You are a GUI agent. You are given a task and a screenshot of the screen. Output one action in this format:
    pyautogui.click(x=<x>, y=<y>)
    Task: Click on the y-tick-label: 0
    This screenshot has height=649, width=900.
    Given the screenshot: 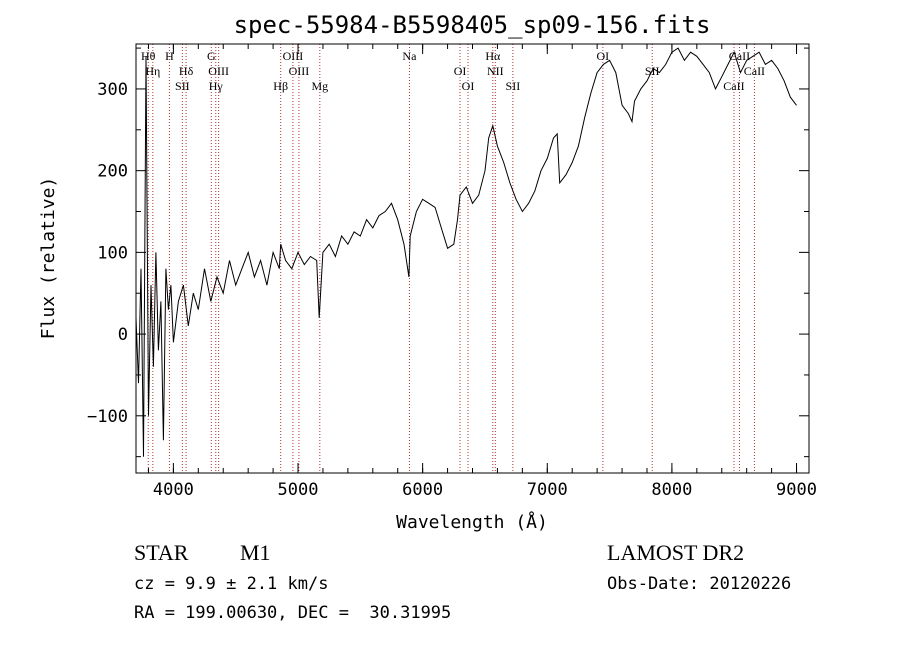 What is the action you would take?
    pyautogui.click(x=123, y=335)
    